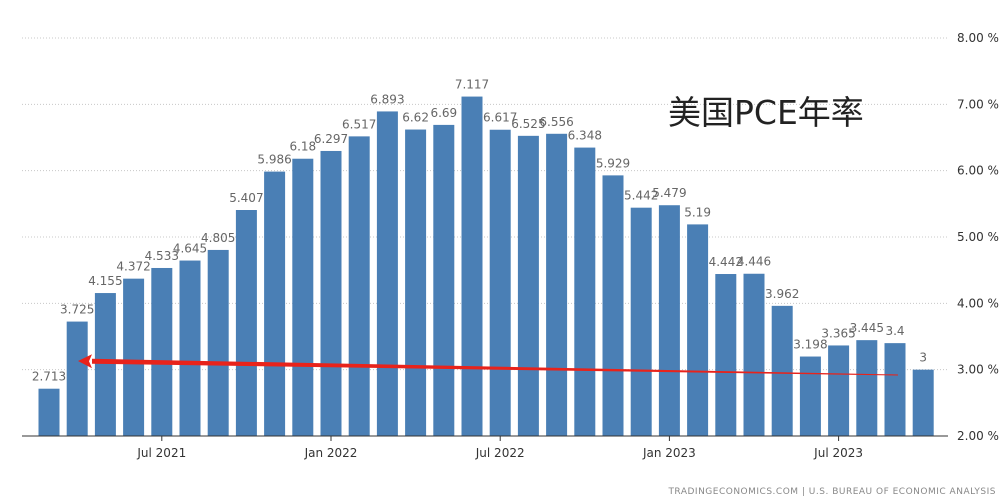 This screenshot has height=504, width=1006. I want to click on bar-value-label: 4.805, so click(218, 238).